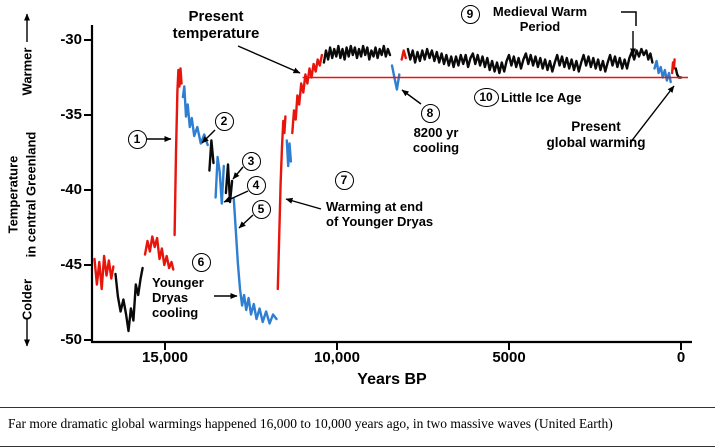 This screenshot has width=715, height=447. What do you see at coordinates (281, 203) in the screenshot?
I see `series-younger-dryas-end-warming` at bounding box center [281, 203].